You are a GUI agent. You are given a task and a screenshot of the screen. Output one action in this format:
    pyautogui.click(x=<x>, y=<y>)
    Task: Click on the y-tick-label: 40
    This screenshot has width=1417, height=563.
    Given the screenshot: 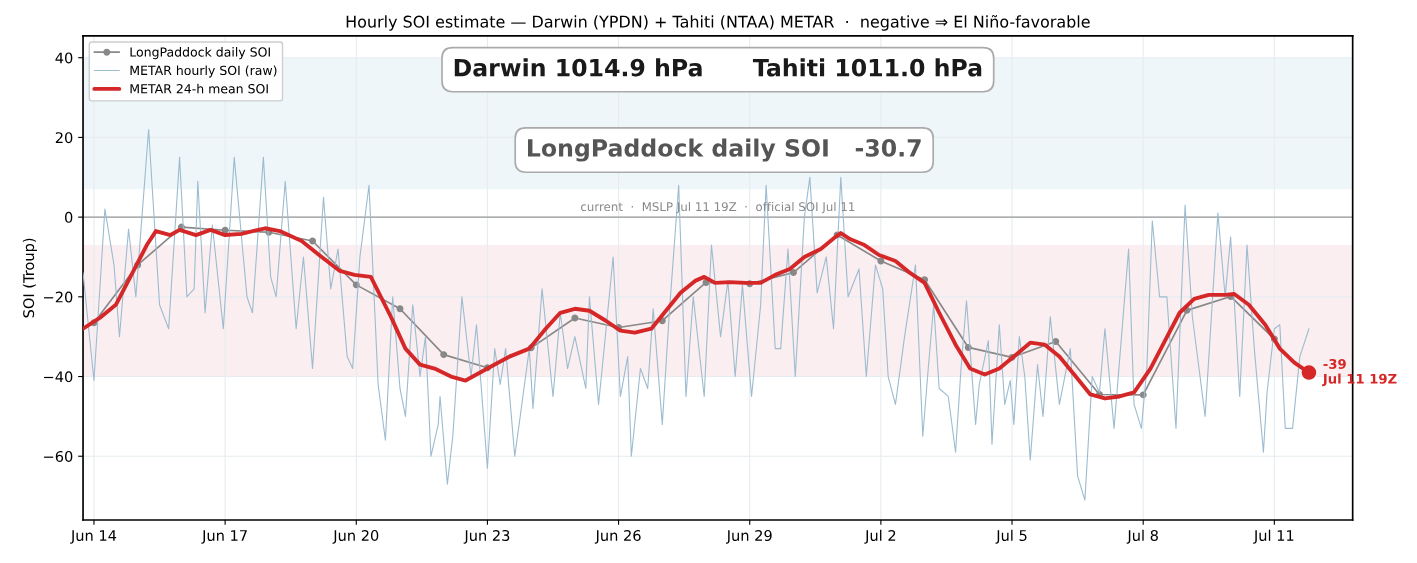 What is the action you would take?
    pyautogui.click(x=64, y=58)
    